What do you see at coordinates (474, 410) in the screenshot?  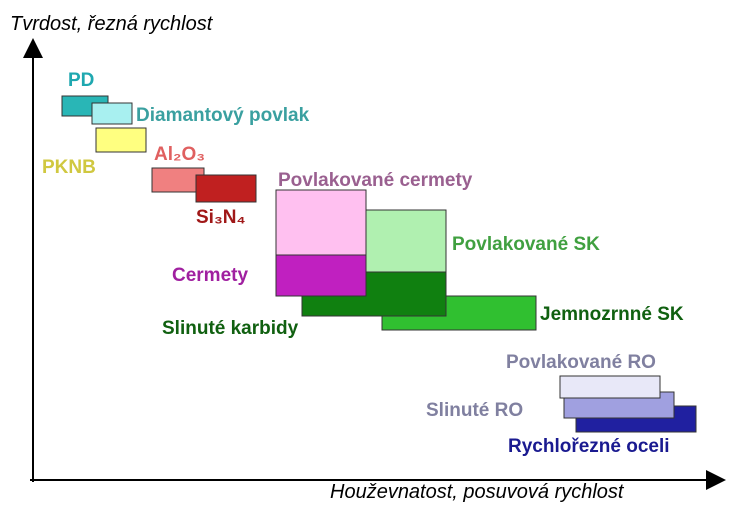 I see `label: Slinuté RO` at bounding box center [474, 410].